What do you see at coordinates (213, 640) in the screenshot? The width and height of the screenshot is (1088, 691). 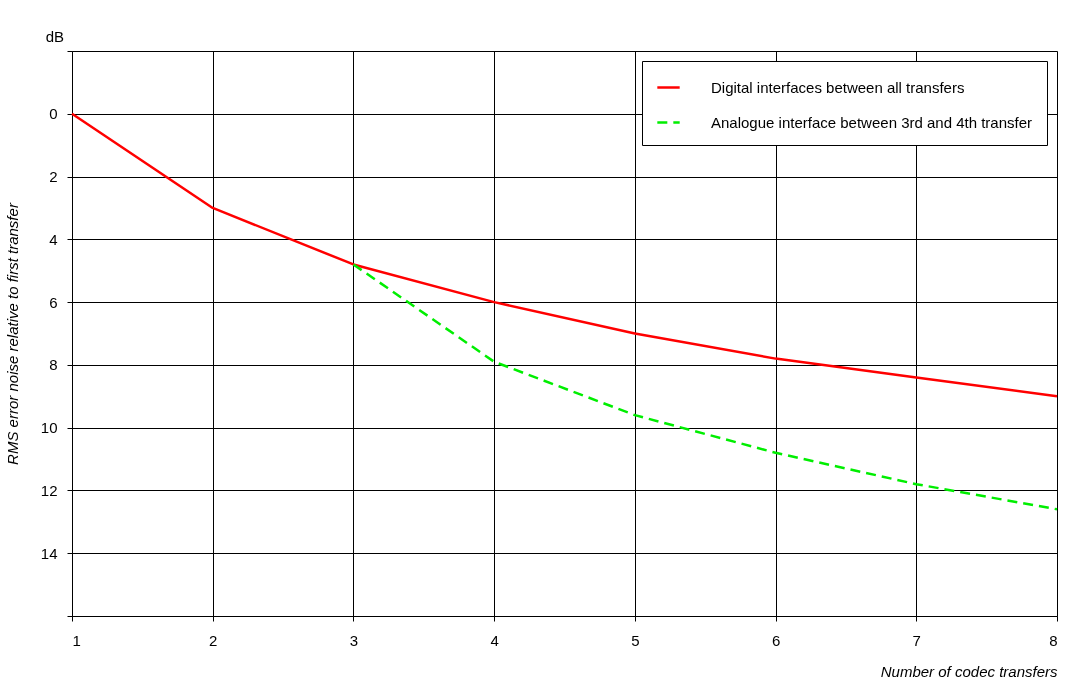 I see `x-tick-label: 2` at bounding box center [213, 640].